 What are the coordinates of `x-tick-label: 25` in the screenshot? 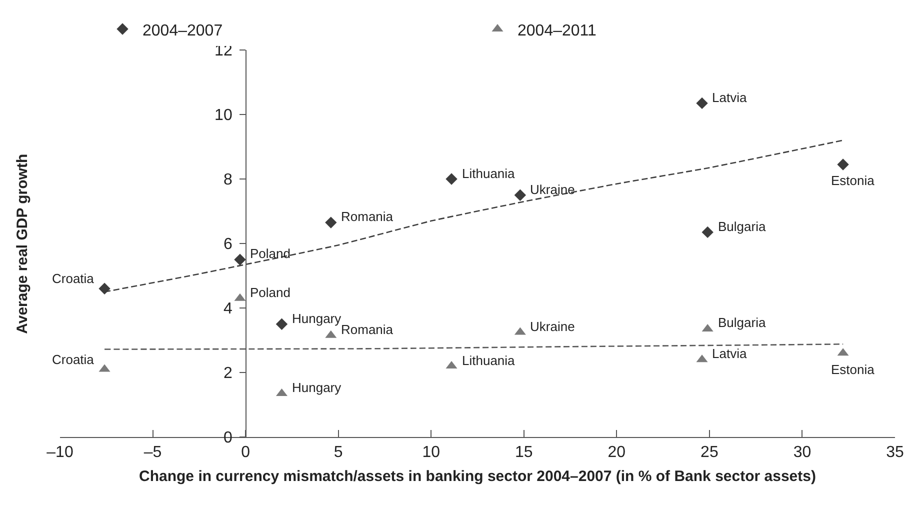 It's located at (709, 453).